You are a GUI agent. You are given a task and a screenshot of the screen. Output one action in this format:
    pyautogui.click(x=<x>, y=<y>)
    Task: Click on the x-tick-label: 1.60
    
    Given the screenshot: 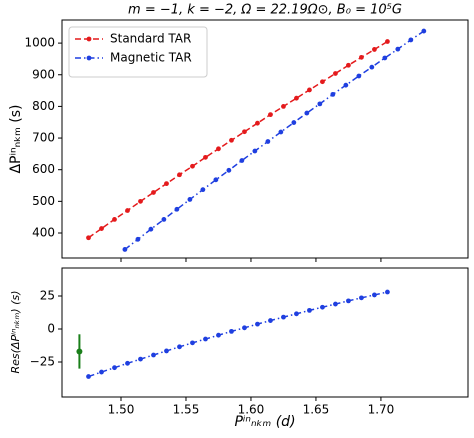 What is the action you would take?
    pyautogui.click(x=251, y=410)
    